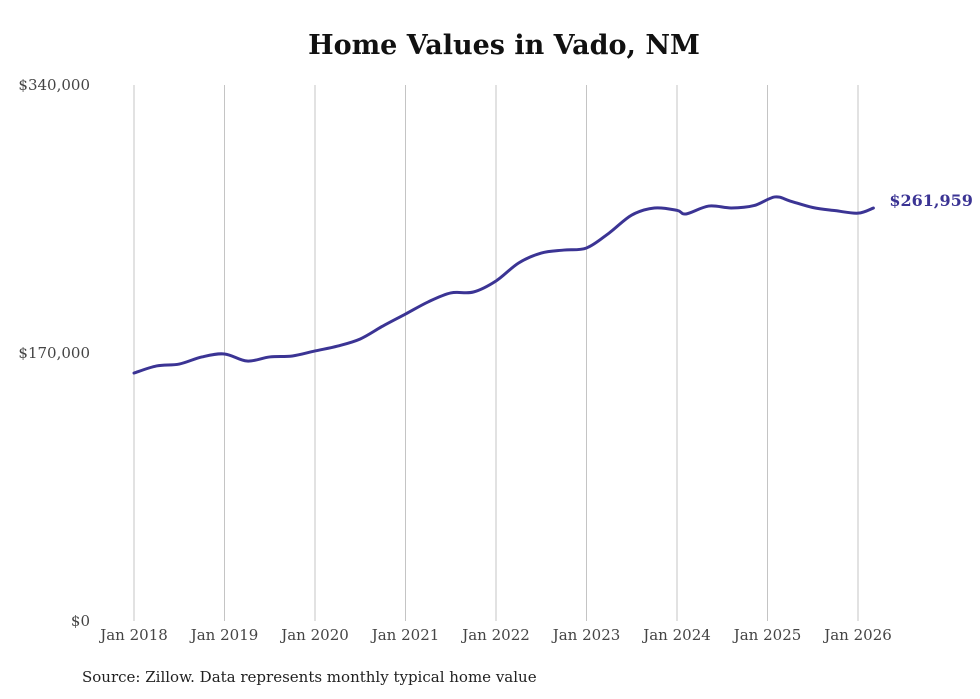 Image resolution: width=980 pixels, height=699 pixels. I want to click on x-tick-label: Jan 2023, so click(586, 635).